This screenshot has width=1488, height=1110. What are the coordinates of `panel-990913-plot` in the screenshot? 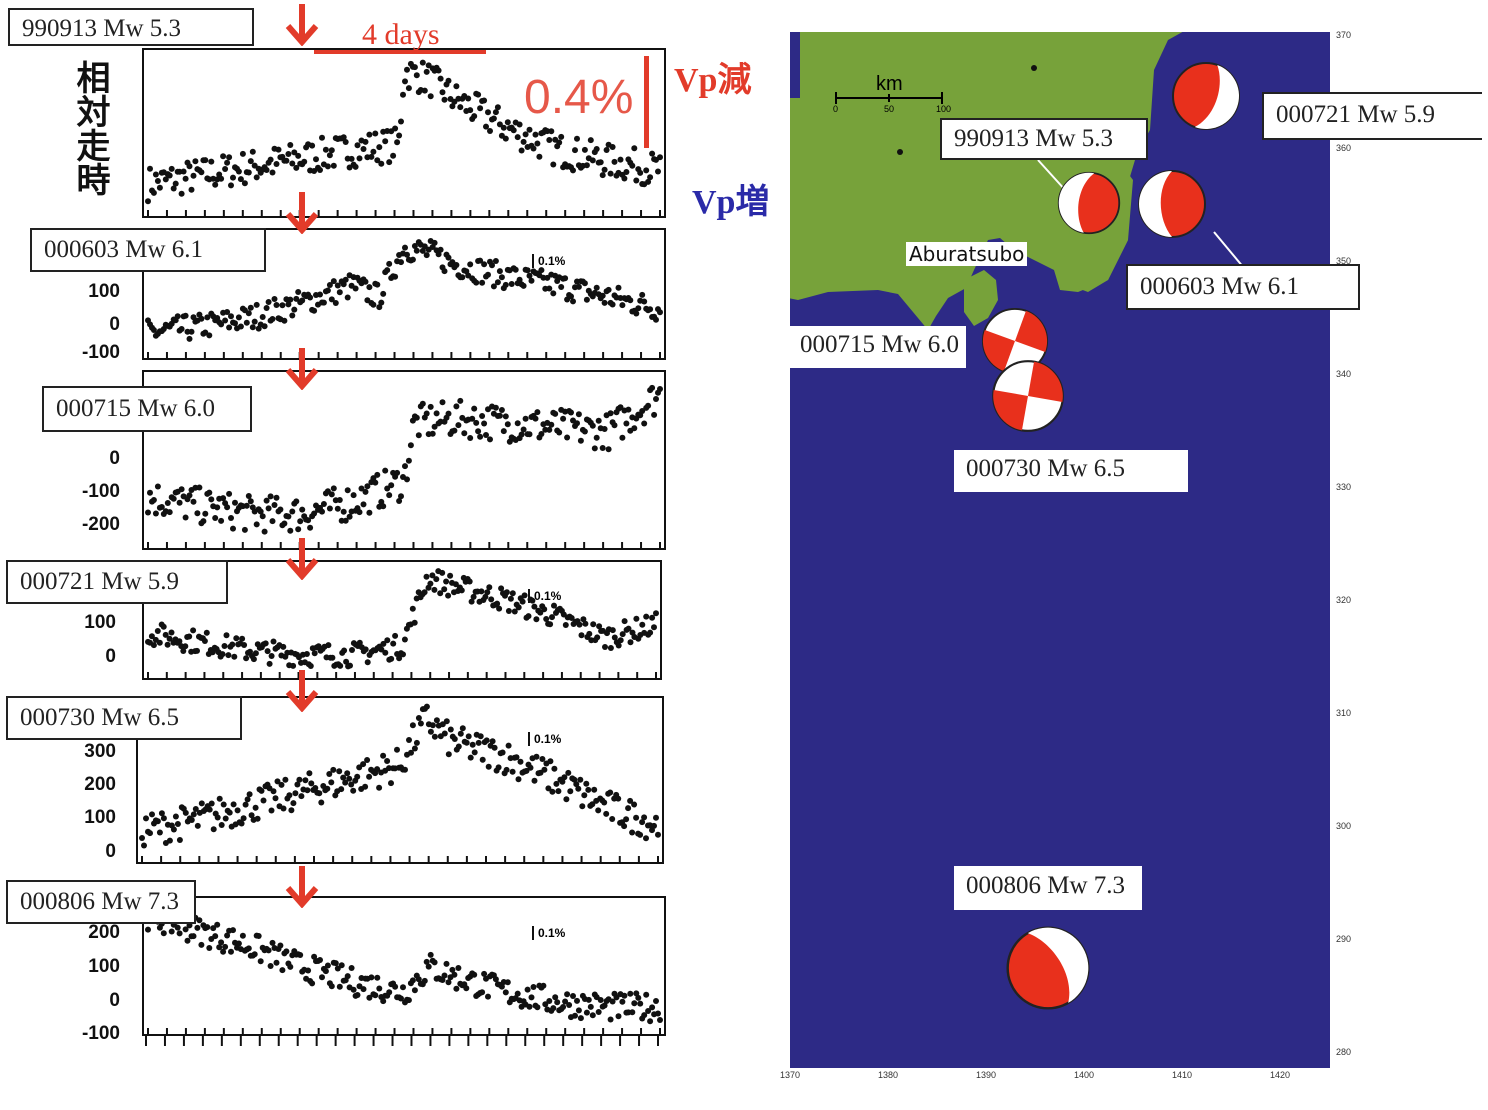 It's located at (404, 137).